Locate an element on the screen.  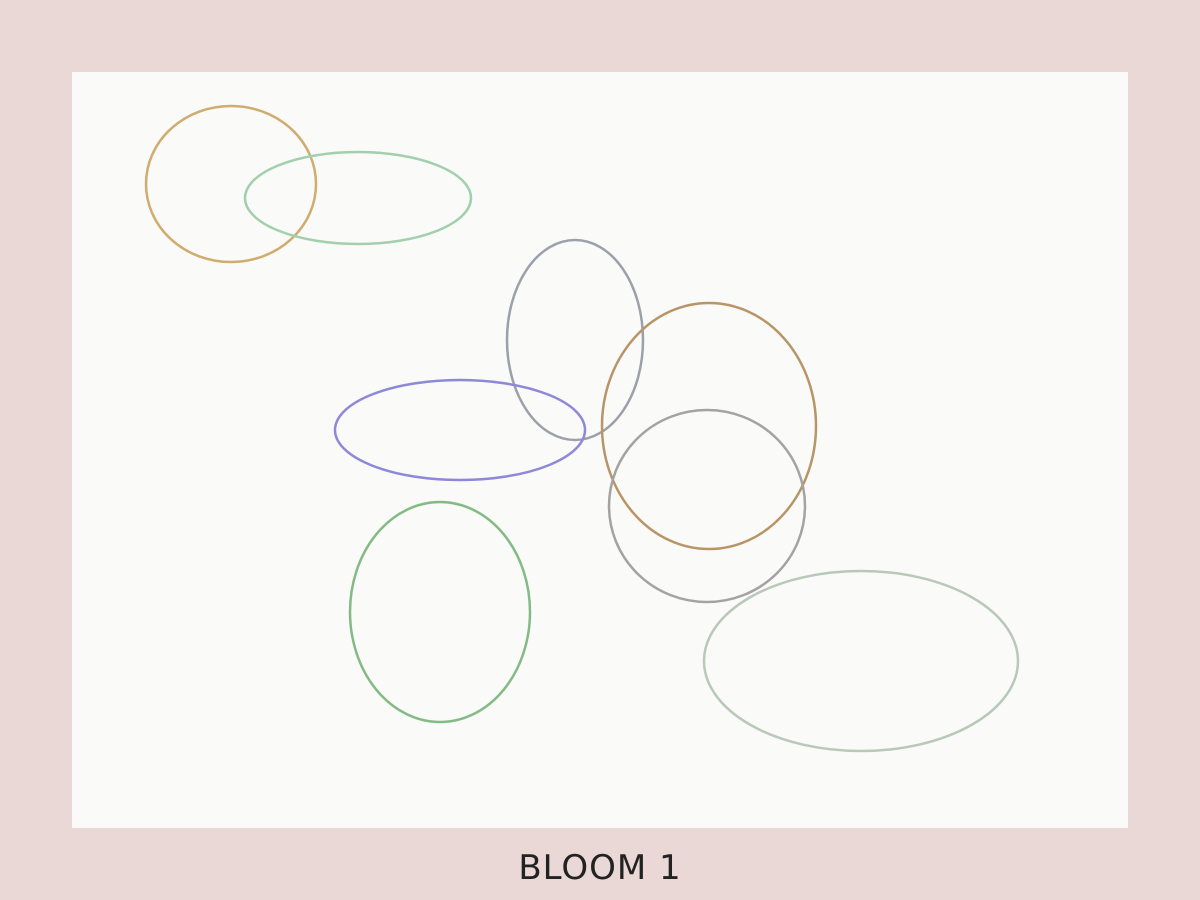
sage-ellipse is located at coordinates (861, 661).